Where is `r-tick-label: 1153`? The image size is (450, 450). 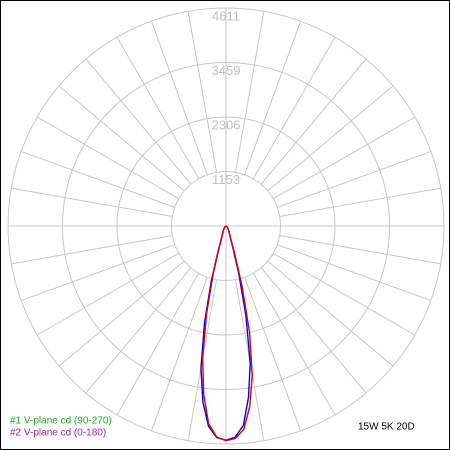 r-tick-label: 1153 is located at coordinates (226, 179).